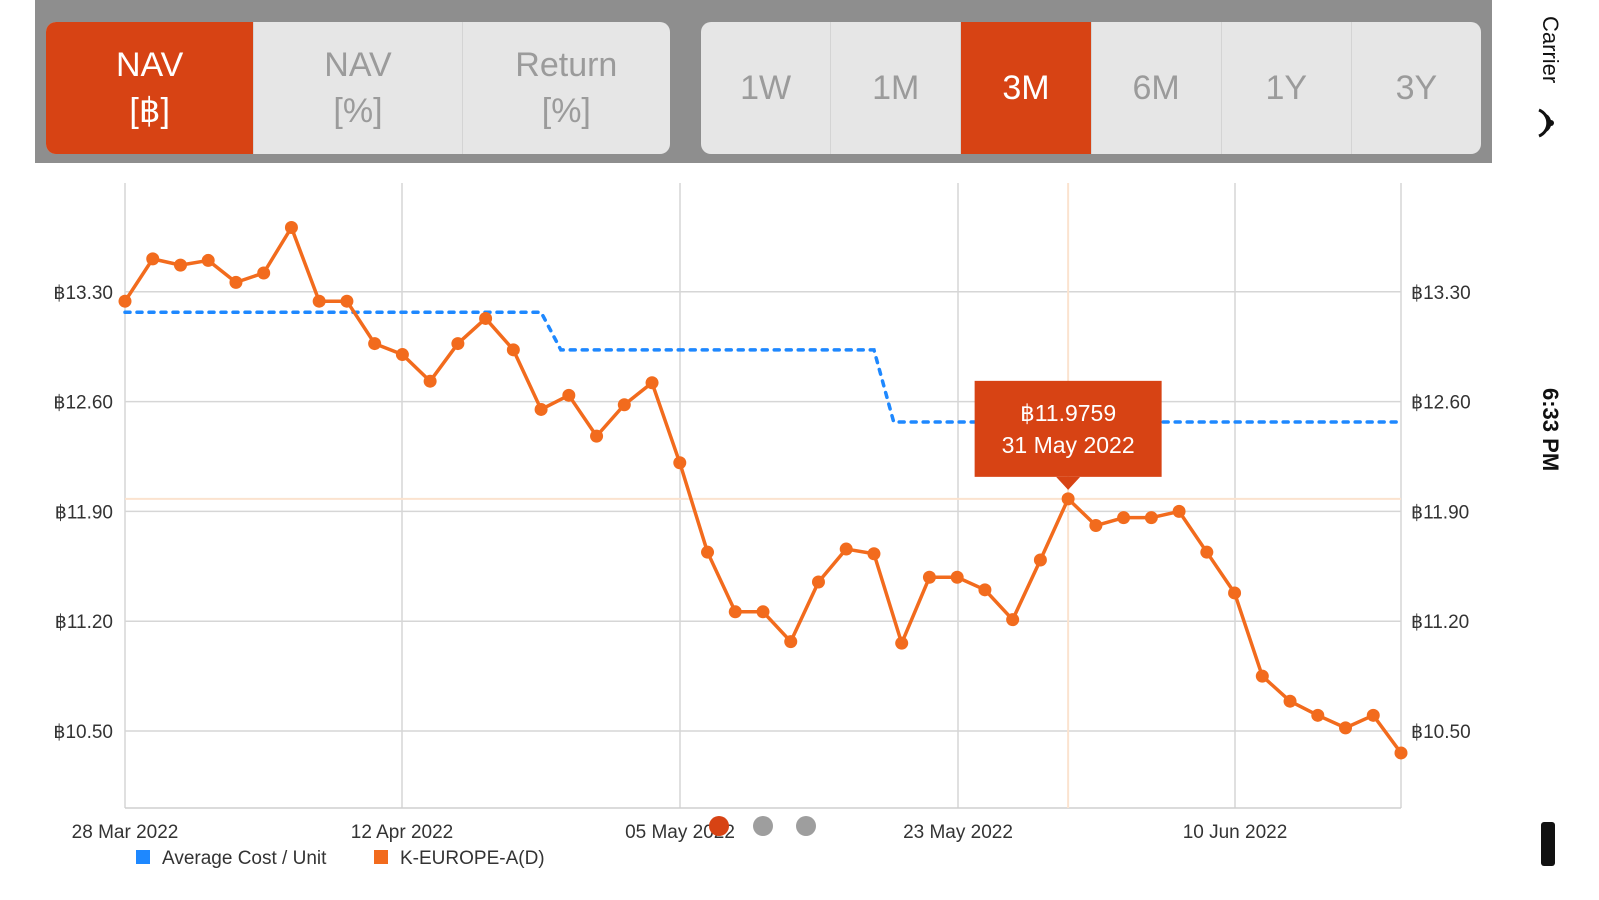 The width and height of the screenshot is (1599, 900). I want to click on x-tick-label: 10 Jun 2022, so click(1235, 832).